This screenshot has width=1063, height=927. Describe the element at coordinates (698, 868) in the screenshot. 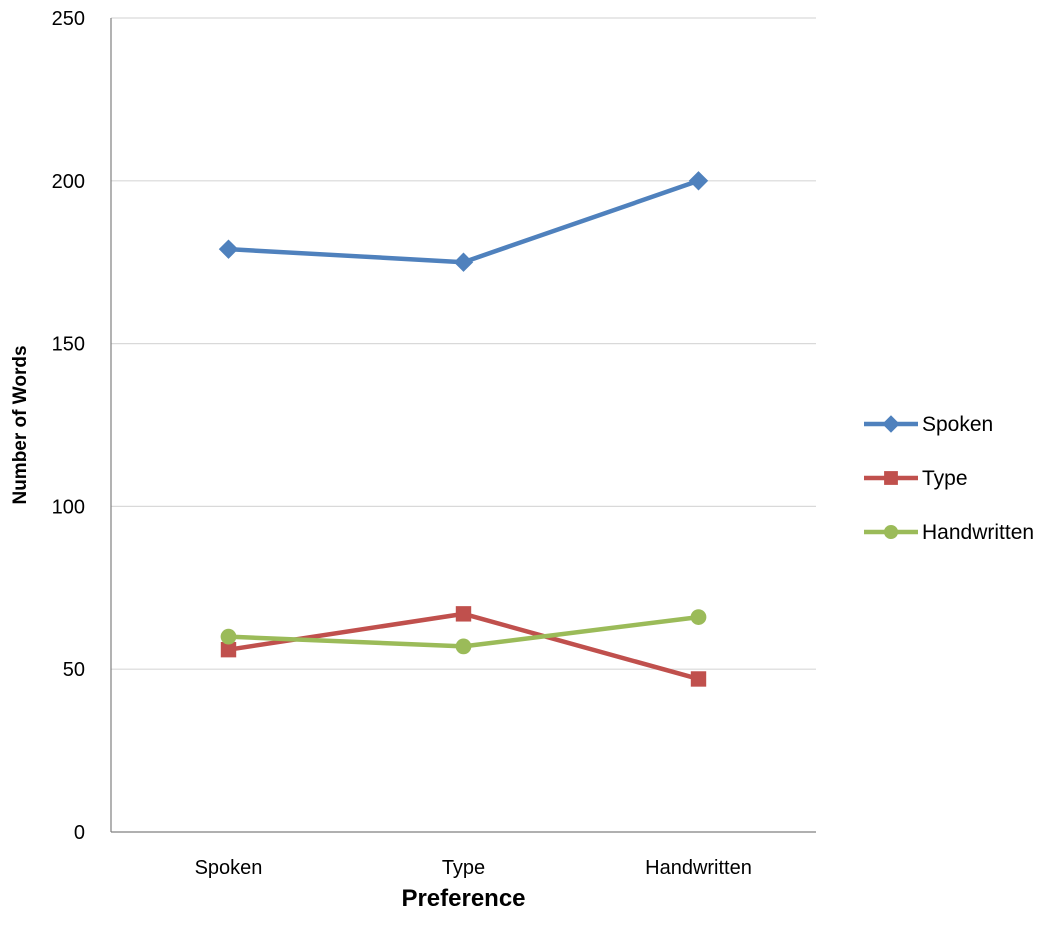

I see `x-tick-label: Handwritten` at that location.